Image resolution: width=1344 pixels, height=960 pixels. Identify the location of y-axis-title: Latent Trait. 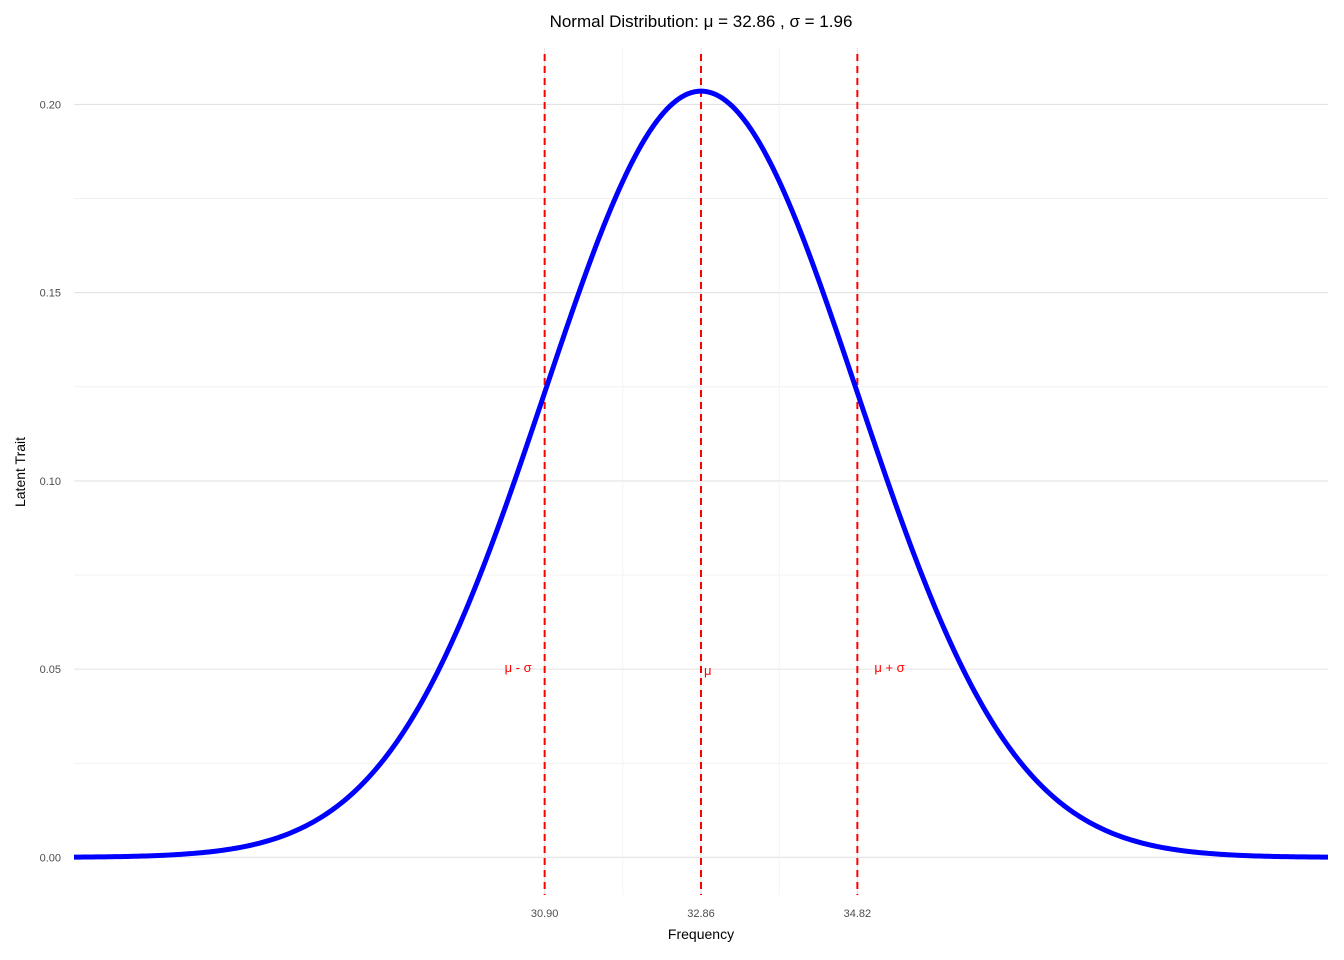
(20, 472).